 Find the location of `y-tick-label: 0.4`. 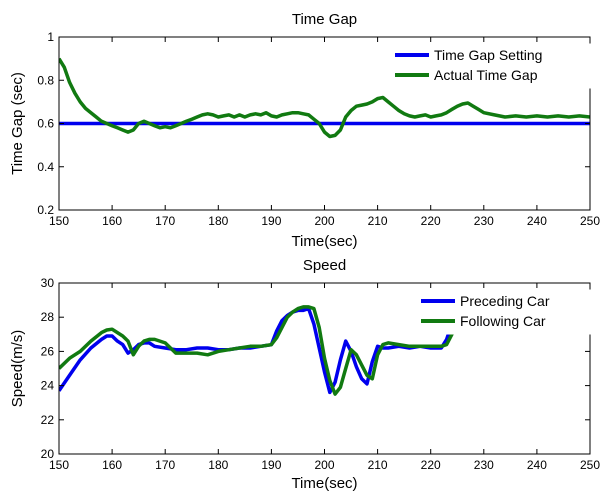

y-tick-label: 0.4 is located at coordinates (45, 167).